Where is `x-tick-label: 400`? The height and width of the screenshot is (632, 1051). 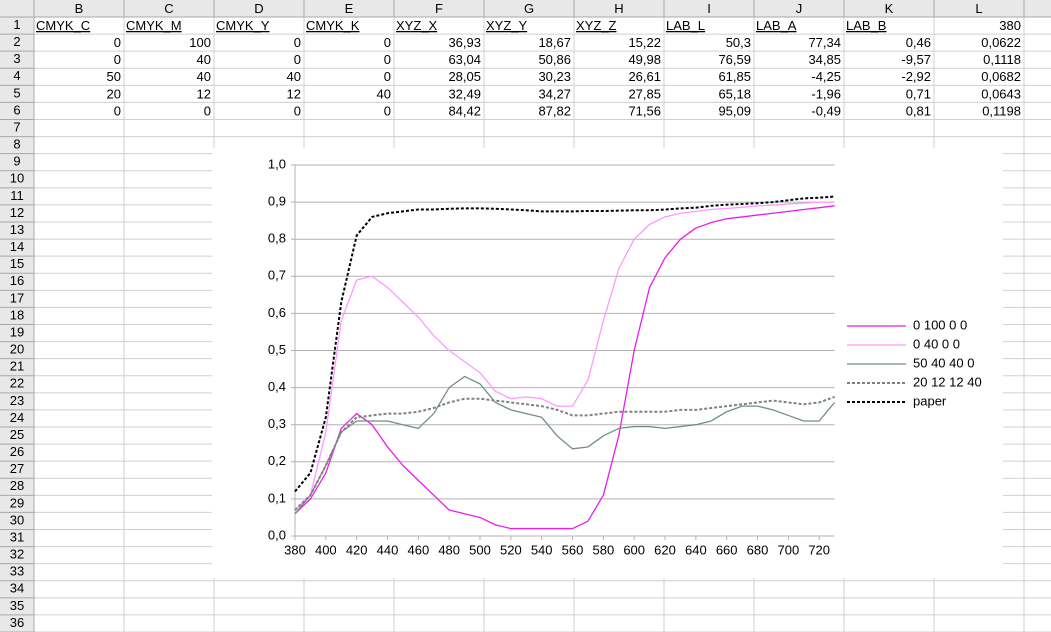
x-tick-label: 400 is located at coordinates (326, 549).